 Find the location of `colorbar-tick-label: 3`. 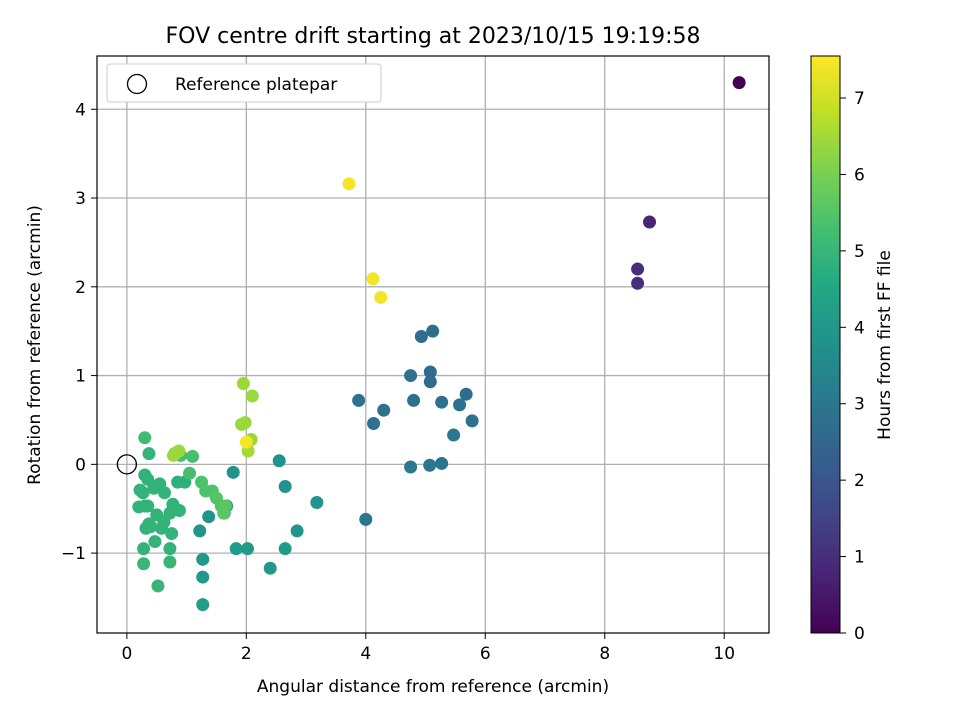

colorbar-tick-label: 3 is located at coordinates (859, 405).